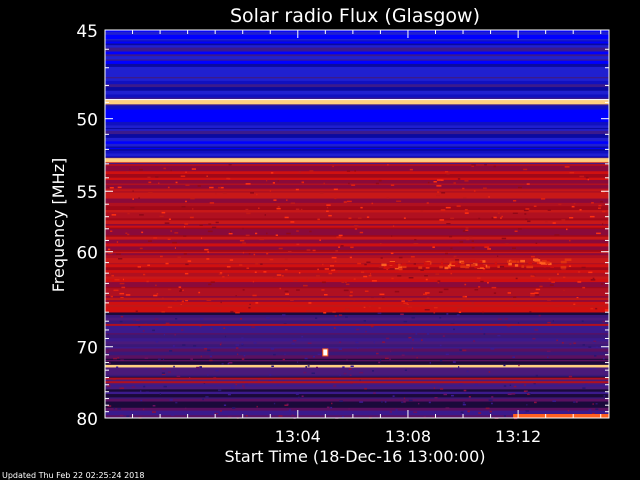 The width and height of the screenshot is (640, 480). What do you see at coordinates (518, 436) in the screenshot?
I see `x-tick-label: 13:12` at bounding box center [518, 436].